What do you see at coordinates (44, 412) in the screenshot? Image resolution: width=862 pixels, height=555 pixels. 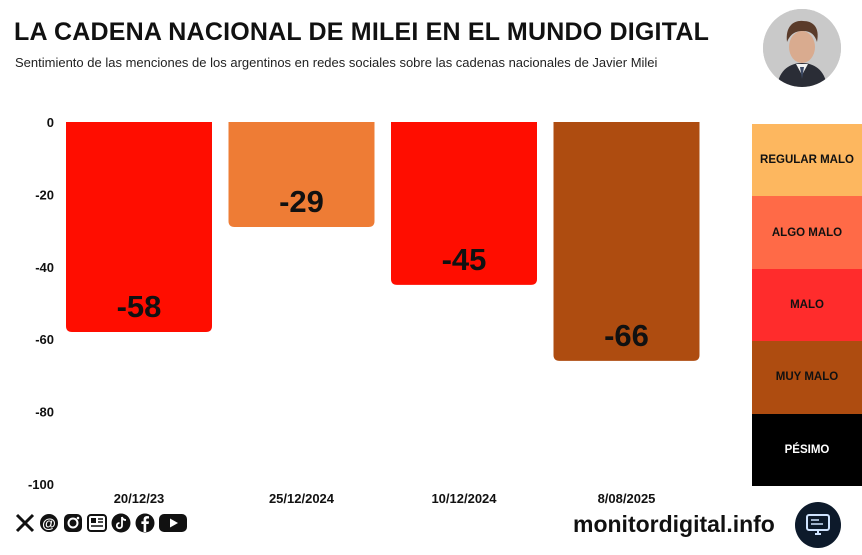 I see `y-tick-label: -80` at bounding box center [44, 412].